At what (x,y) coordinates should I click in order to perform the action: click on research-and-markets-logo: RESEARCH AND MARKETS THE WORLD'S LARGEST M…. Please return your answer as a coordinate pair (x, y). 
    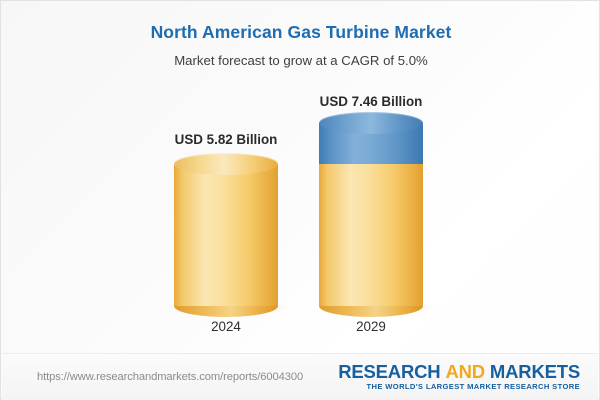
    Looking at the image, I should click on (459, 377).